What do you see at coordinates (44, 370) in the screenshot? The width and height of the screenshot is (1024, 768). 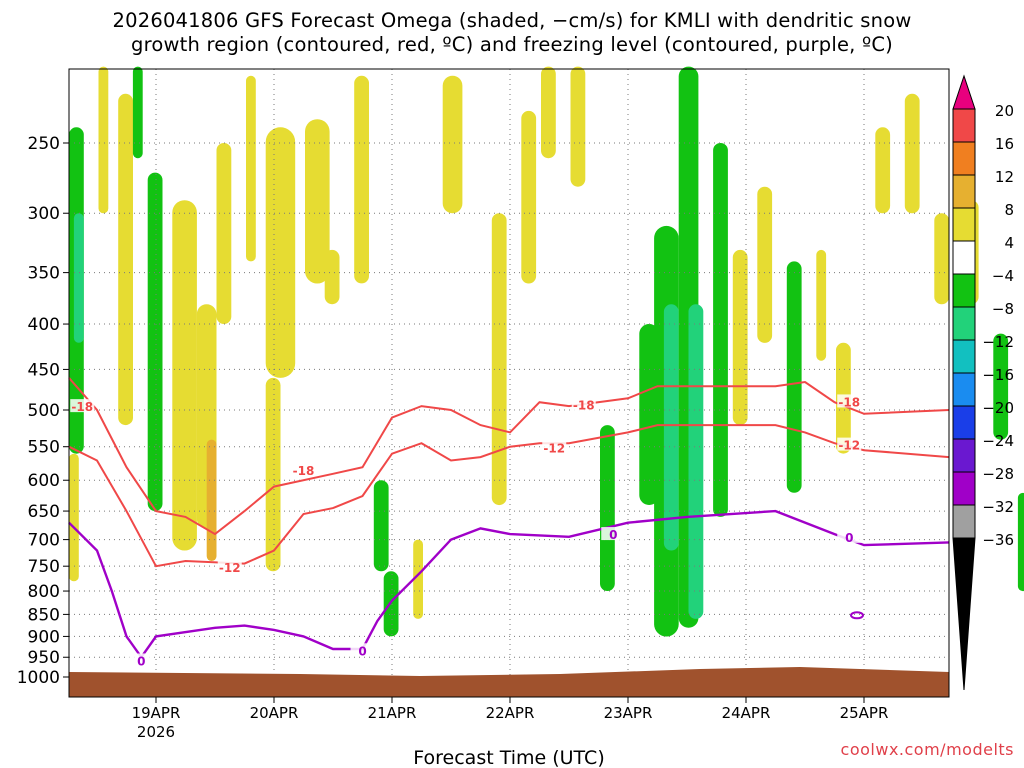 I see `y-tick-label: 450` at bounding box center [44, 370].